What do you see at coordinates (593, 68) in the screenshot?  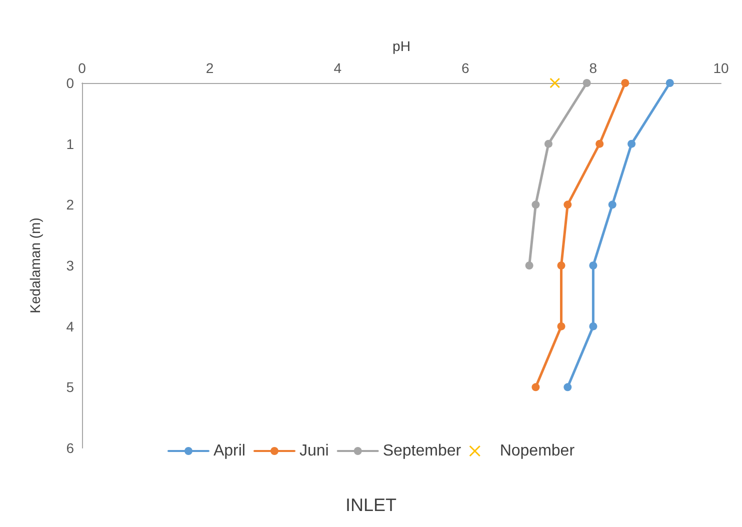 I see `x-tick-label: 8` at bounding box center [593, 68].